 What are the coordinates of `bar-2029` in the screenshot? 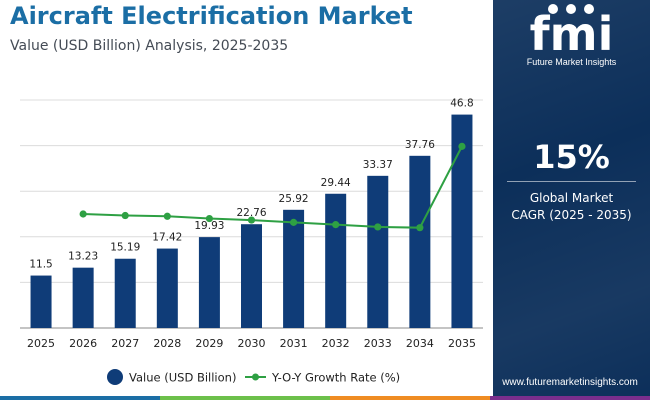 It's located at (209, 282).